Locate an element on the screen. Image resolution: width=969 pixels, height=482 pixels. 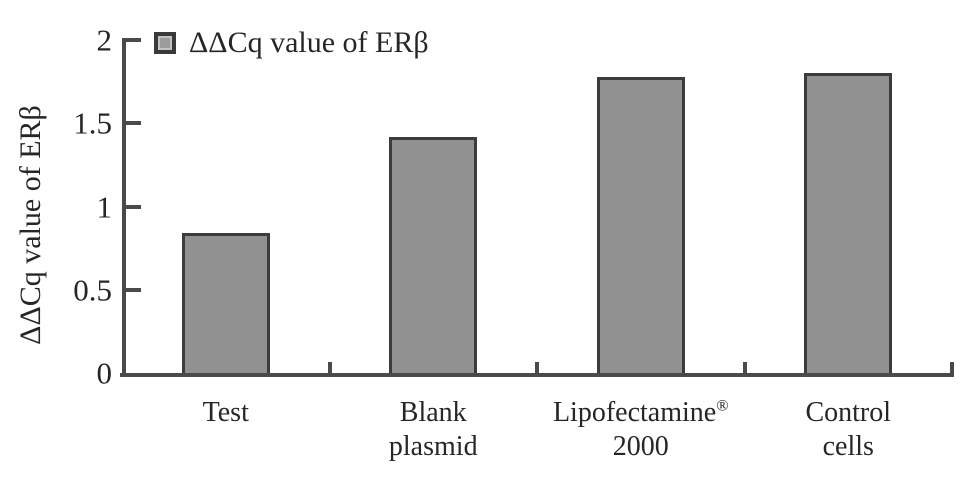
x-category-label: Control cells is located at coordinates (848, 429).